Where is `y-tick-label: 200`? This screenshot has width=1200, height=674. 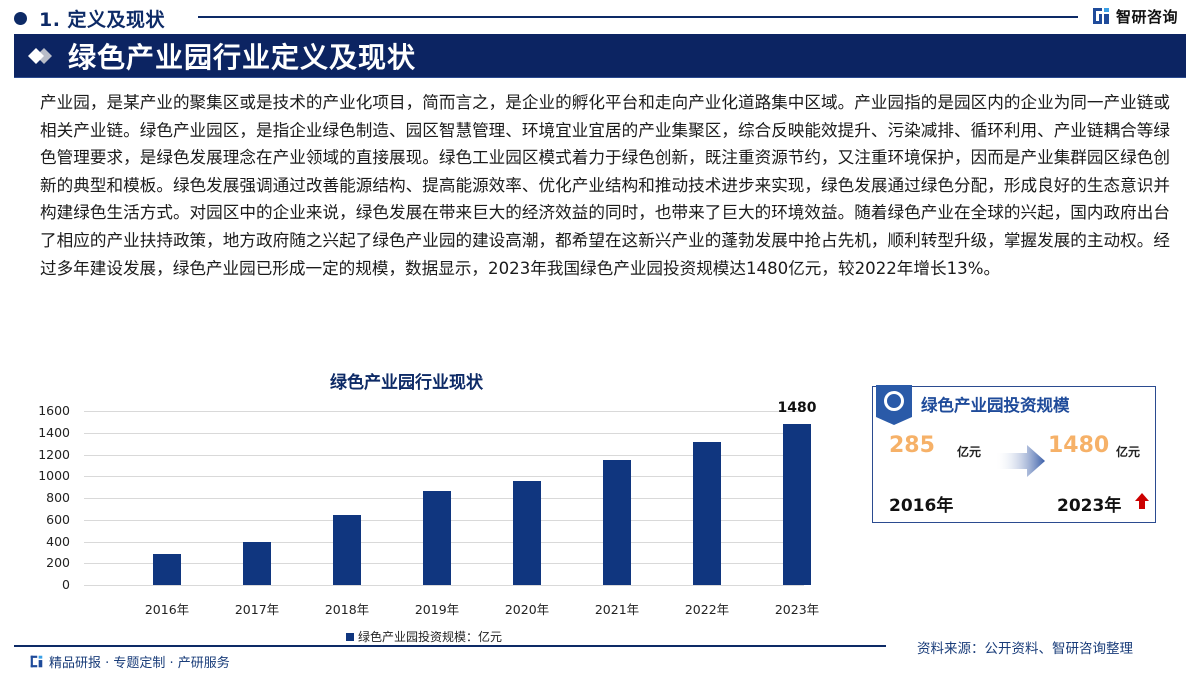 y-tick-label: 200 is located at coordinates (58, 563).